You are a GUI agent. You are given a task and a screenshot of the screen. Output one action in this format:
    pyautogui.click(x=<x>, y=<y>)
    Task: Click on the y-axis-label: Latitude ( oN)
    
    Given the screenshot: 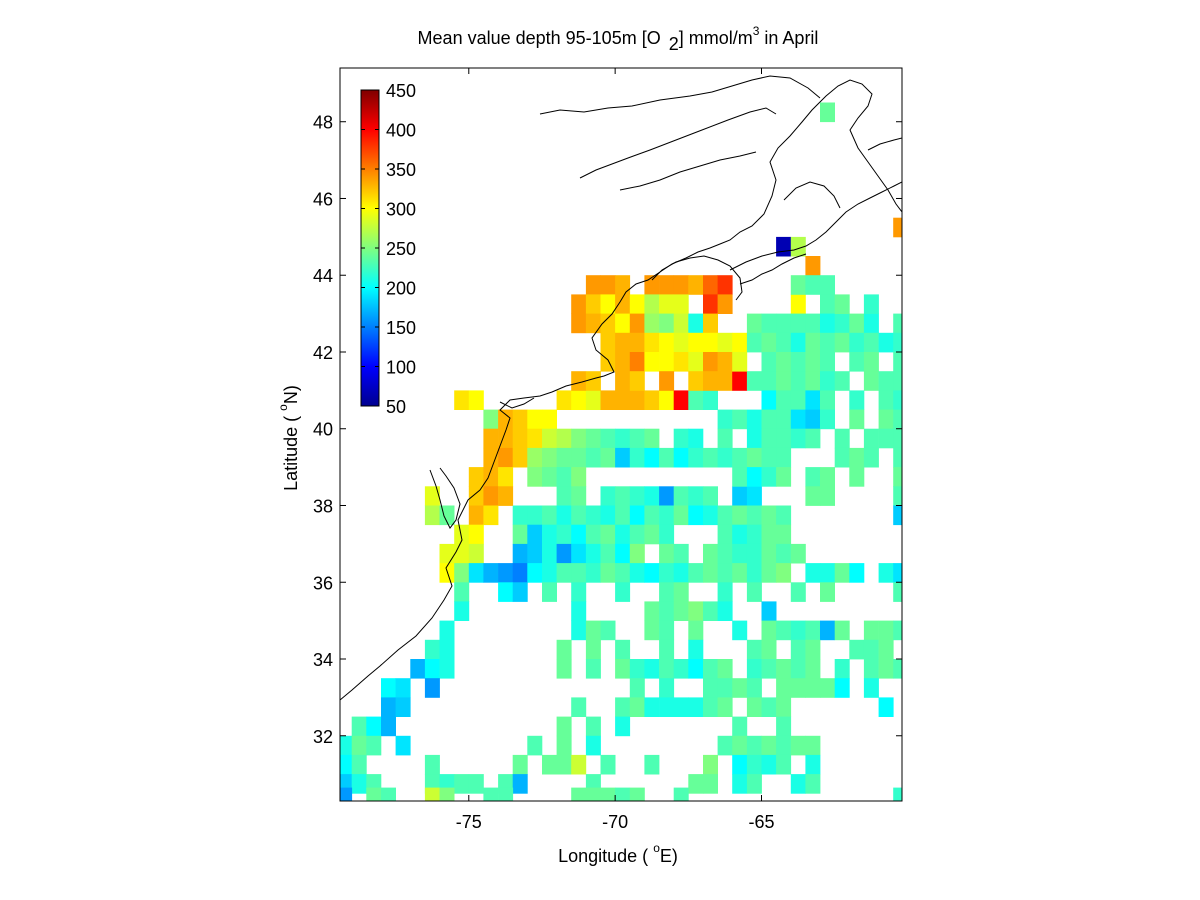 What is the action you would take?
    pyautogui.click(x=288, y=438)
    